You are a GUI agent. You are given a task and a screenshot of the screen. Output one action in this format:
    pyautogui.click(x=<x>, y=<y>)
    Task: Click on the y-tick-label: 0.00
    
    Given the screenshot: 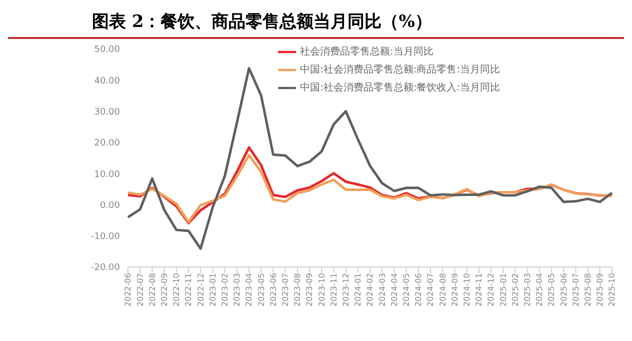 What is the action you would take?
    pyautogui.click(x=110, y=205)
    